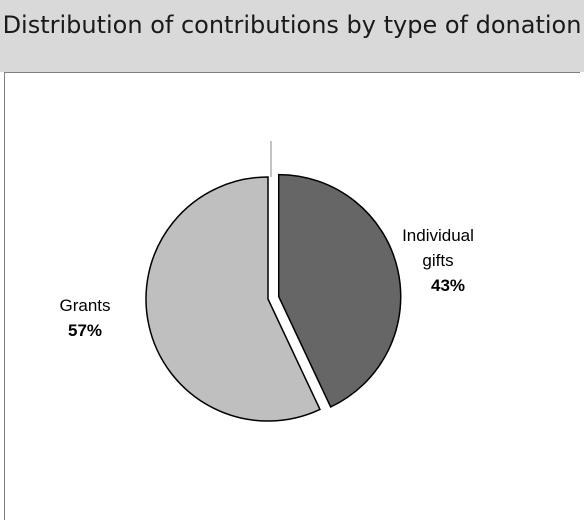 Image resolution: width=584 pixels, height=521 pixels. Describe the element at coordinates (233, 299) in the screenshot. I see `pie-slice-grants` at that location.